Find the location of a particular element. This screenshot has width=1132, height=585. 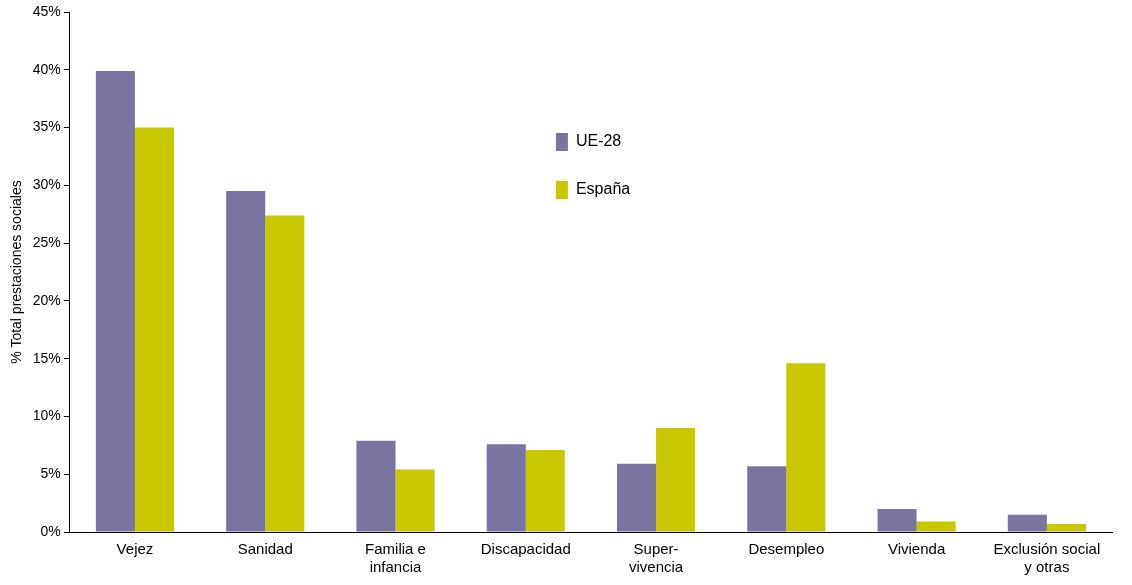

y-tick-label: 5% is located at coordinates (50, 473).